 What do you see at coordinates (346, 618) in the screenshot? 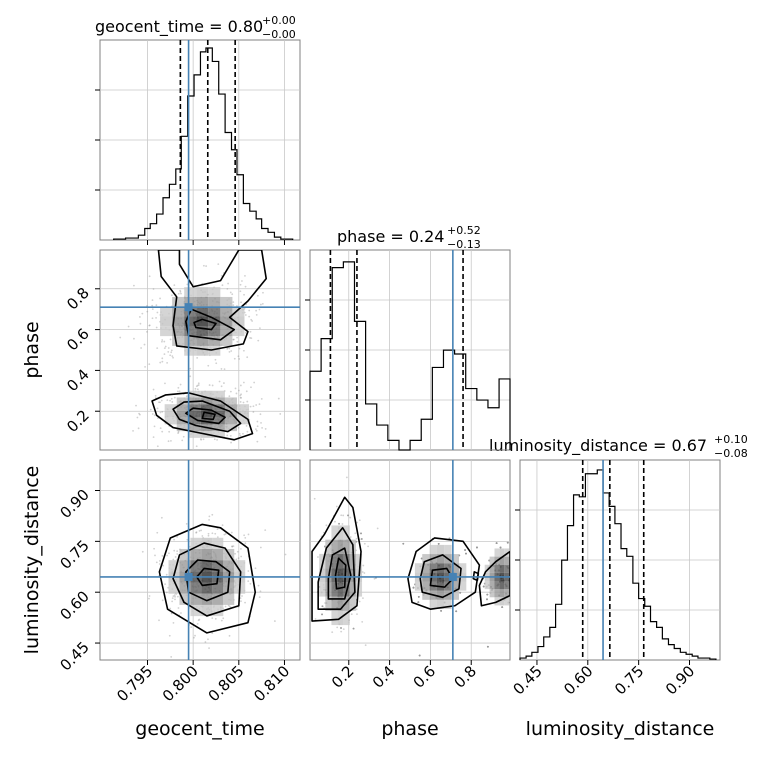
I see `luminosity-distance-vs-phase-cell-0-1--3` at bounding box center [346, 618].